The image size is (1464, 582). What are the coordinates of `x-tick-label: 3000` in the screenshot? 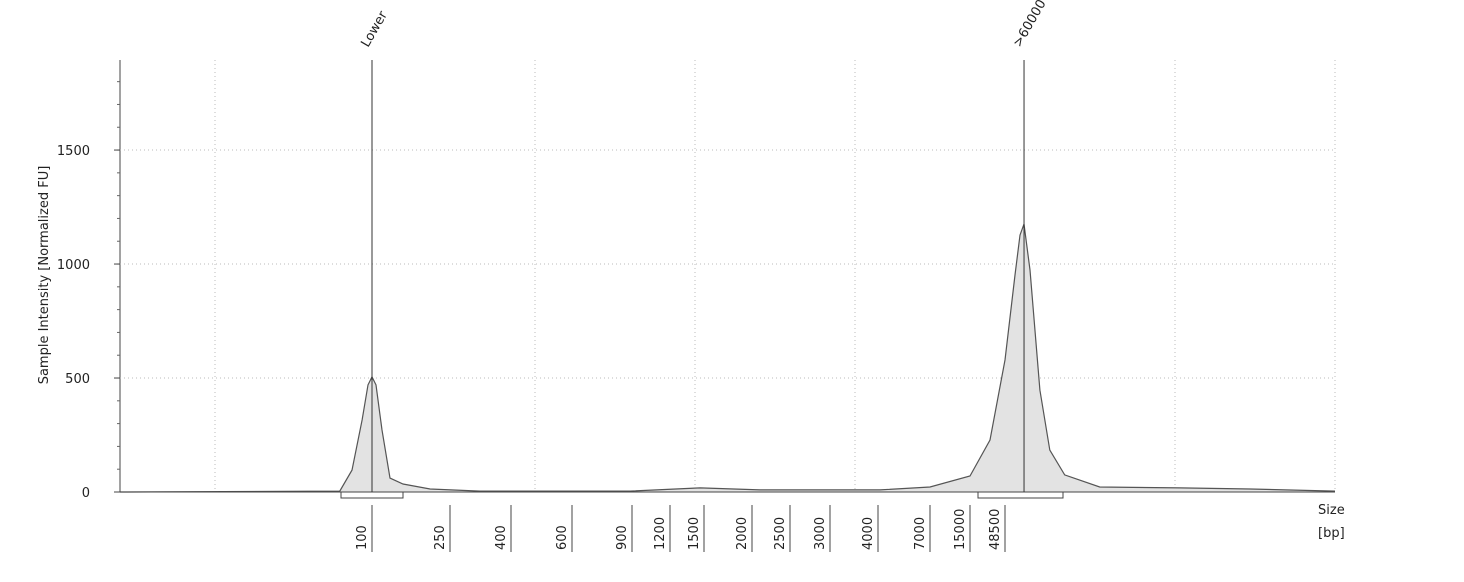 It's located at (820, 533).